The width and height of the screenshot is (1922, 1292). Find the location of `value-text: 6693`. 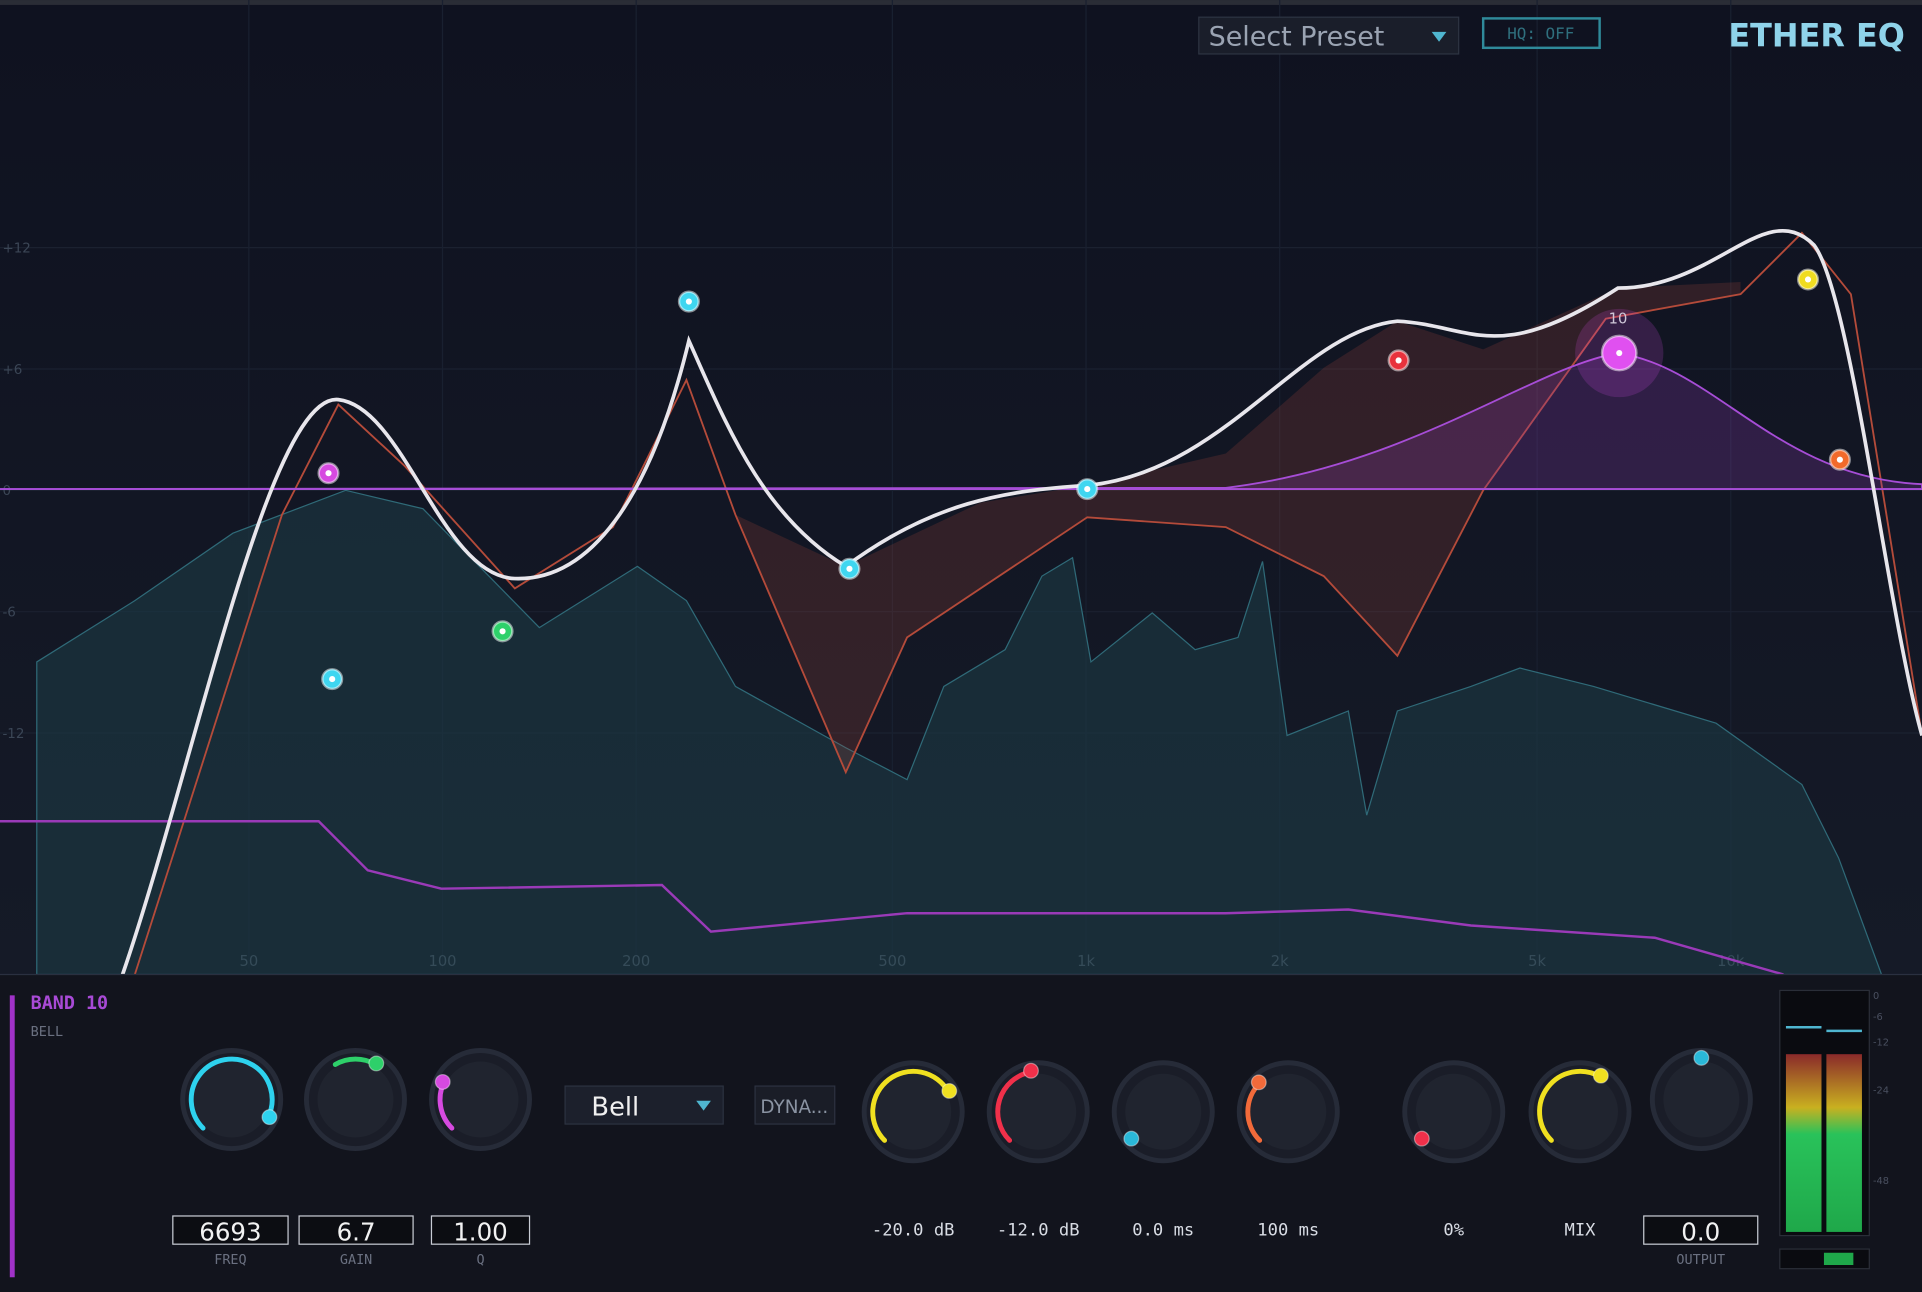

value-text: 6693 is located at coordinates (230, 1231).